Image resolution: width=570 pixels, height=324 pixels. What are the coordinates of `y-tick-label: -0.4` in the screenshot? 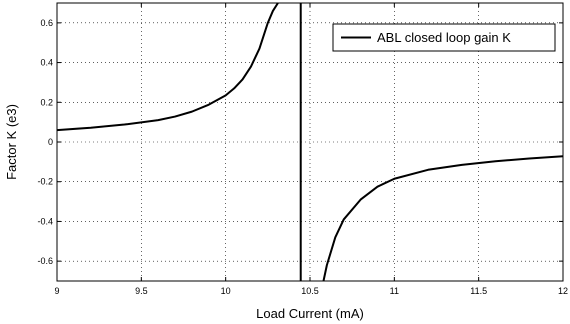 It's located at (45, 221).